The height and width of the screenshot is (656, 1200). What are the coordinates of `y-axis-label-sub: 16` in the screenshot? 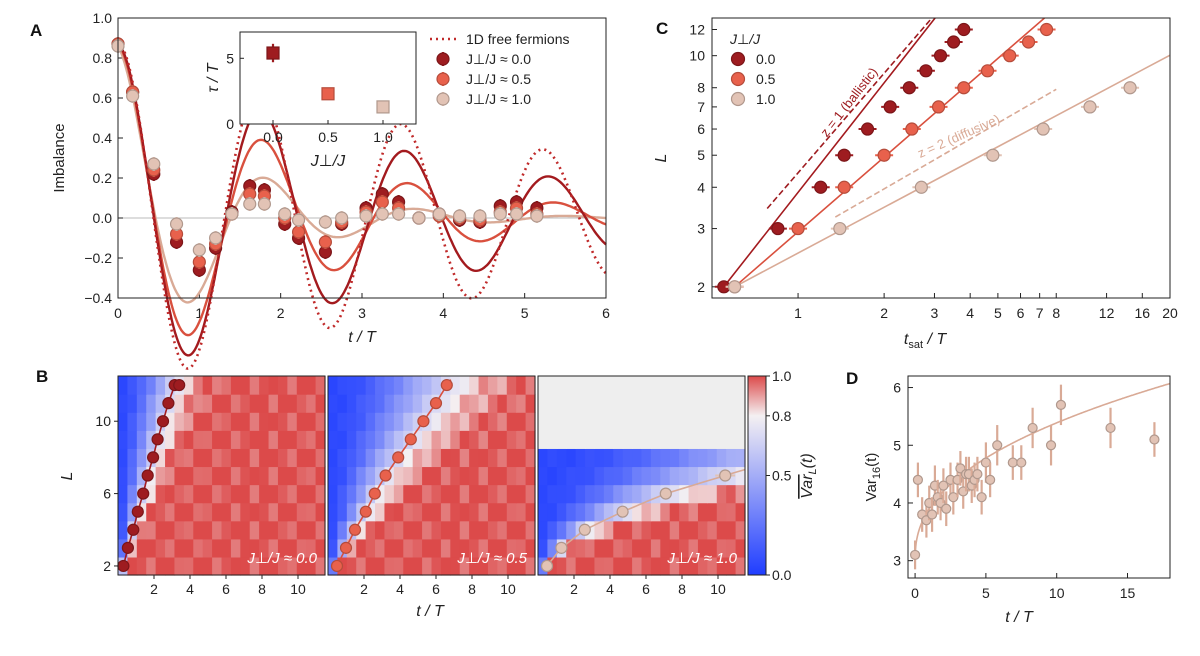 It's located at (877, 473).